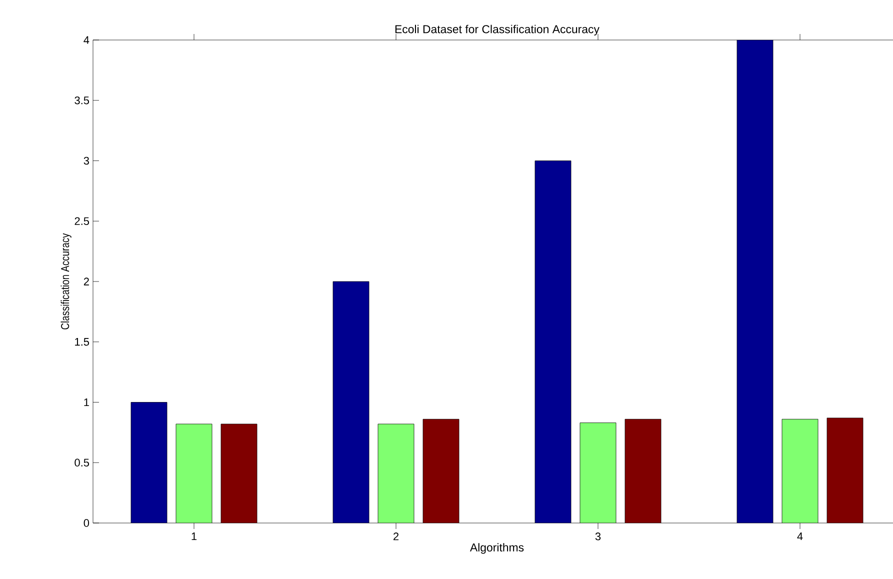  I want to click on y-tick-label: 2, so click(86, 282).